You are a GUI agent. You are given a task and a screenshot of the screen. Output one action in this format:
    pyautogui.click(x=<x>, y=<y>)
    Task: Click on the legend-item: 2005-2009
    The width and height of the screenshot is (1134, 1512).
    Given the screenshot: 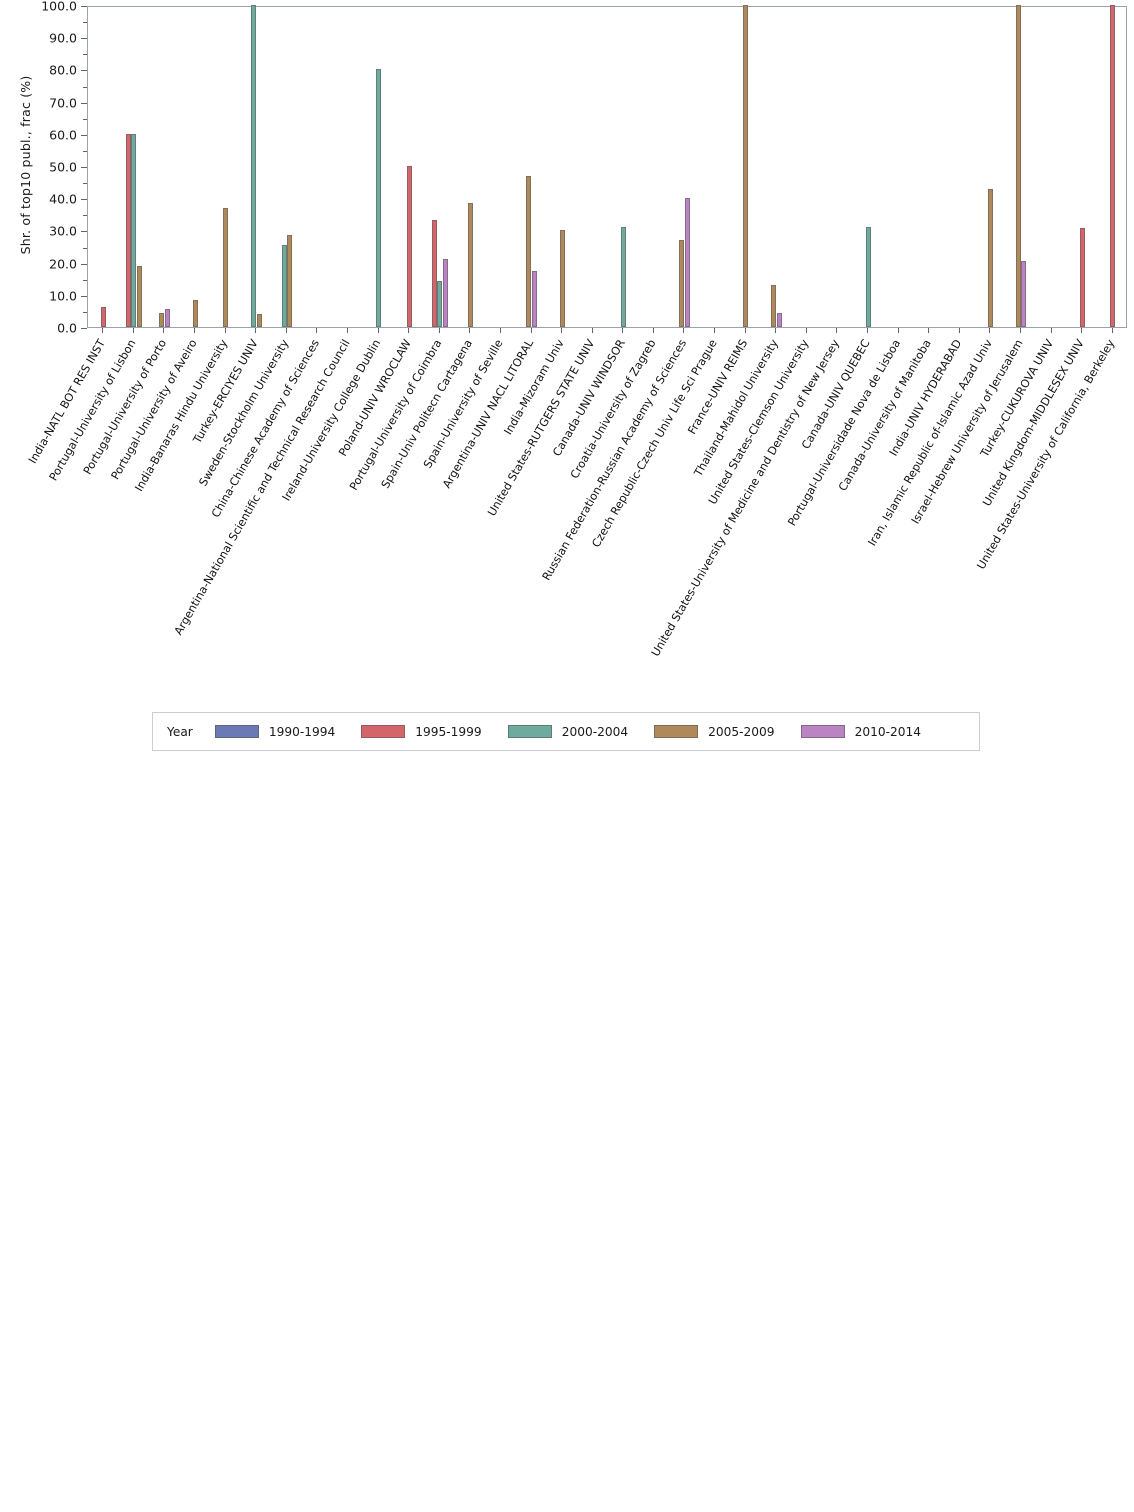 What is the action you would take?
    pyautogui.click(x=714, y=732)
    